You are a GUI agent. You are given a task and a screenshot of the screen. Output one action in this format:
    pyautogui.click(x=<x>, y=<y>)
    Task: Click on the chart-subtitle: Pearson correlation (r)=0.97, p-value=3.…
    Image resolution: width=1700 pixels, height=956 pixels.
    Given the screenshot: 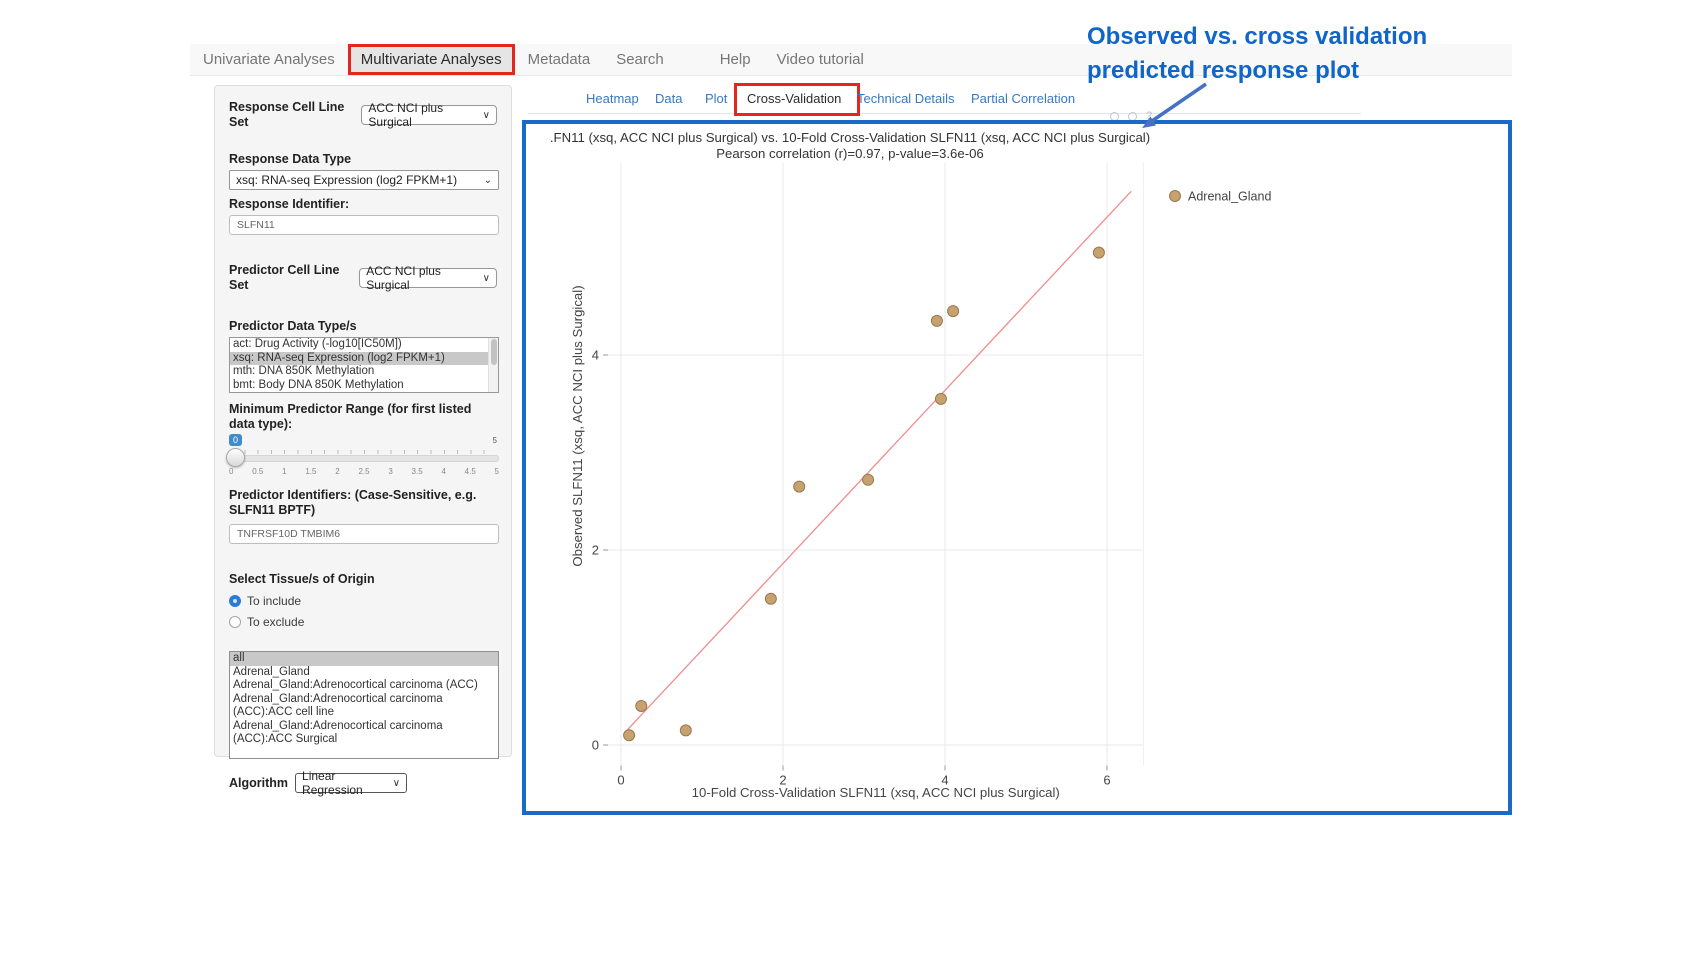 What is the action you would take?
    pyautogui.click(x=850, y=153)
    